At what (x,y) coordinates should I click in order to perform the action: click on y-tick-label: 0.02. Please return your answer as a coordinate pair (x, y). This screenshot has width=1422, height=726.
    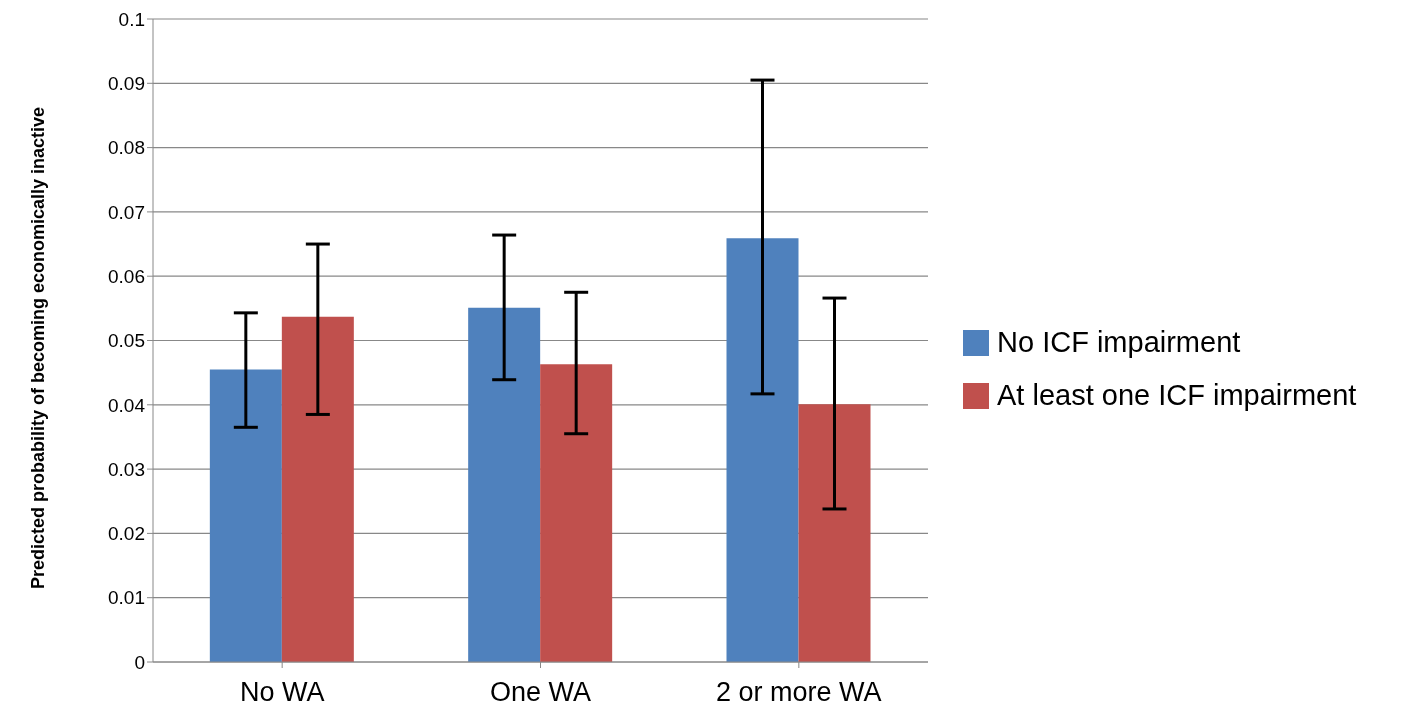
    Looking at the image, I should click on (126, 534).